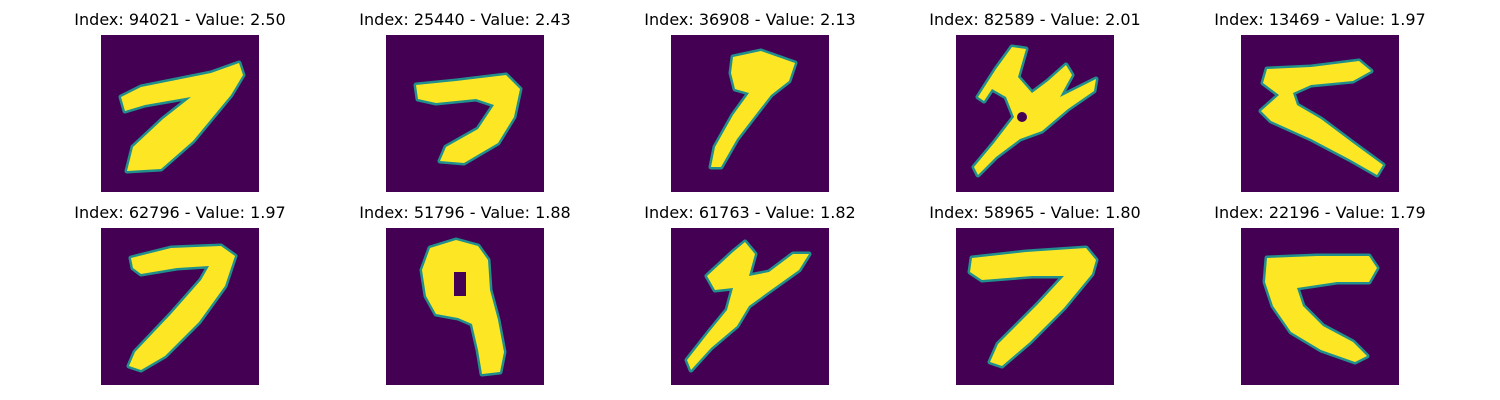 This screenshot has height=400, width=1500. What do you see at coordinates (1035, 19) in the screenshot?
I see `panel-title: Index: 82589 - Value: 2.01` at bounding box center [1035, 19].